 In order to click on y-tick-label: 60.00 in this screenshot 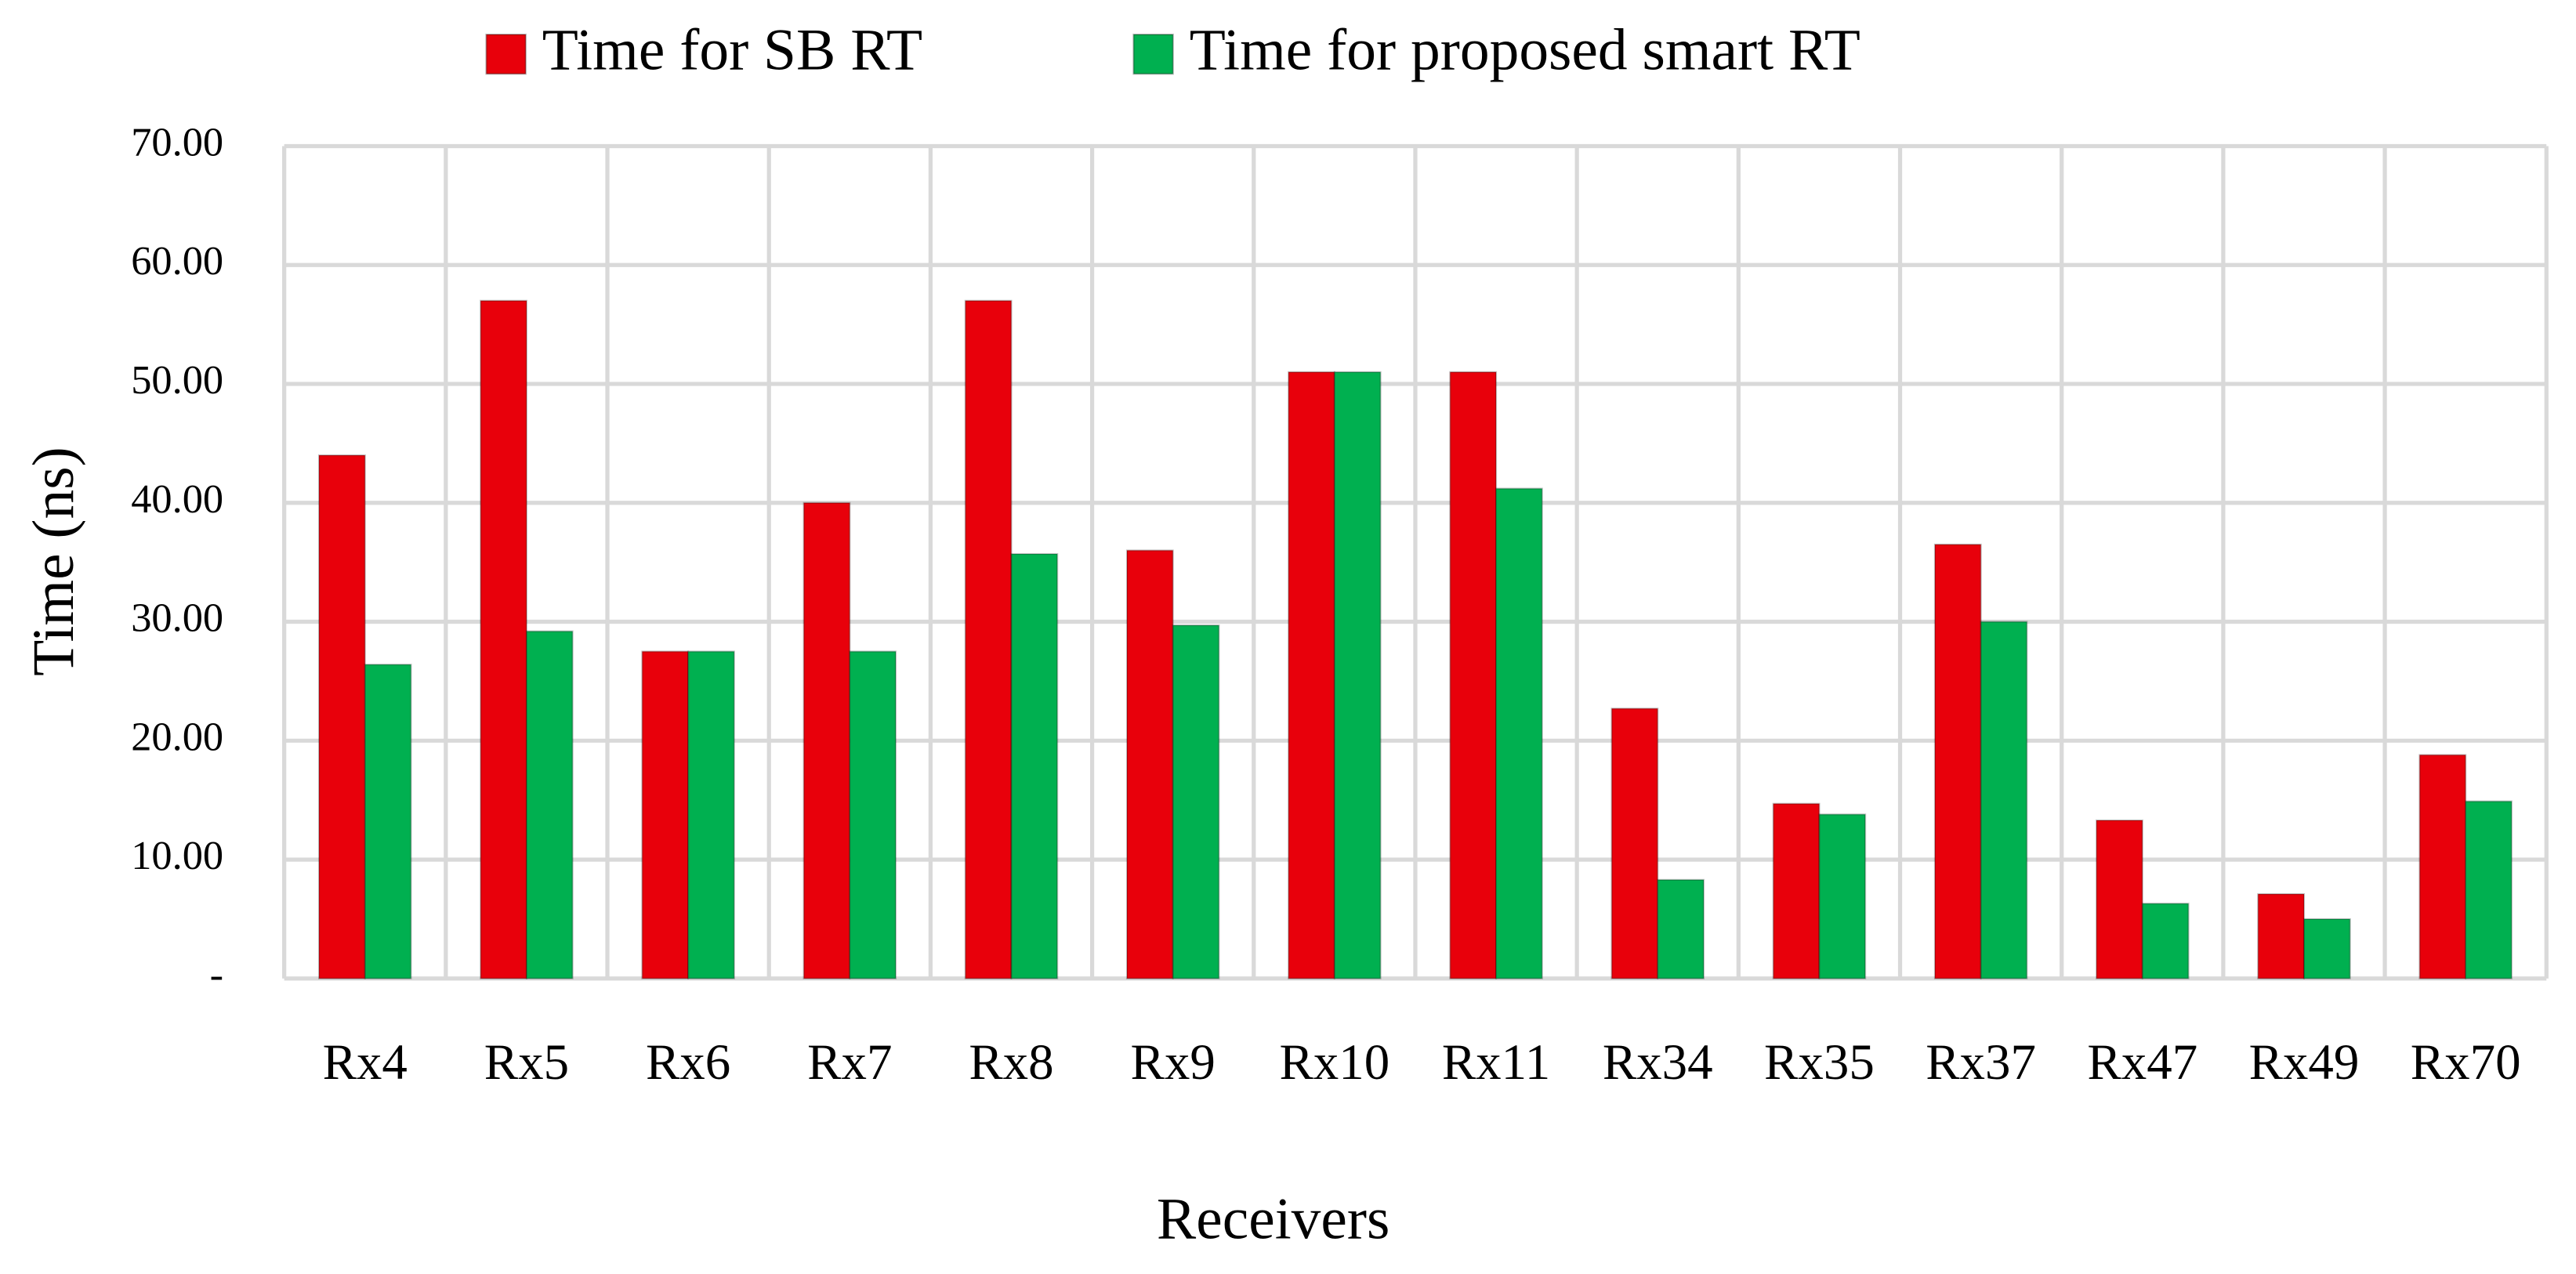, I will do `click(177, 261)`.